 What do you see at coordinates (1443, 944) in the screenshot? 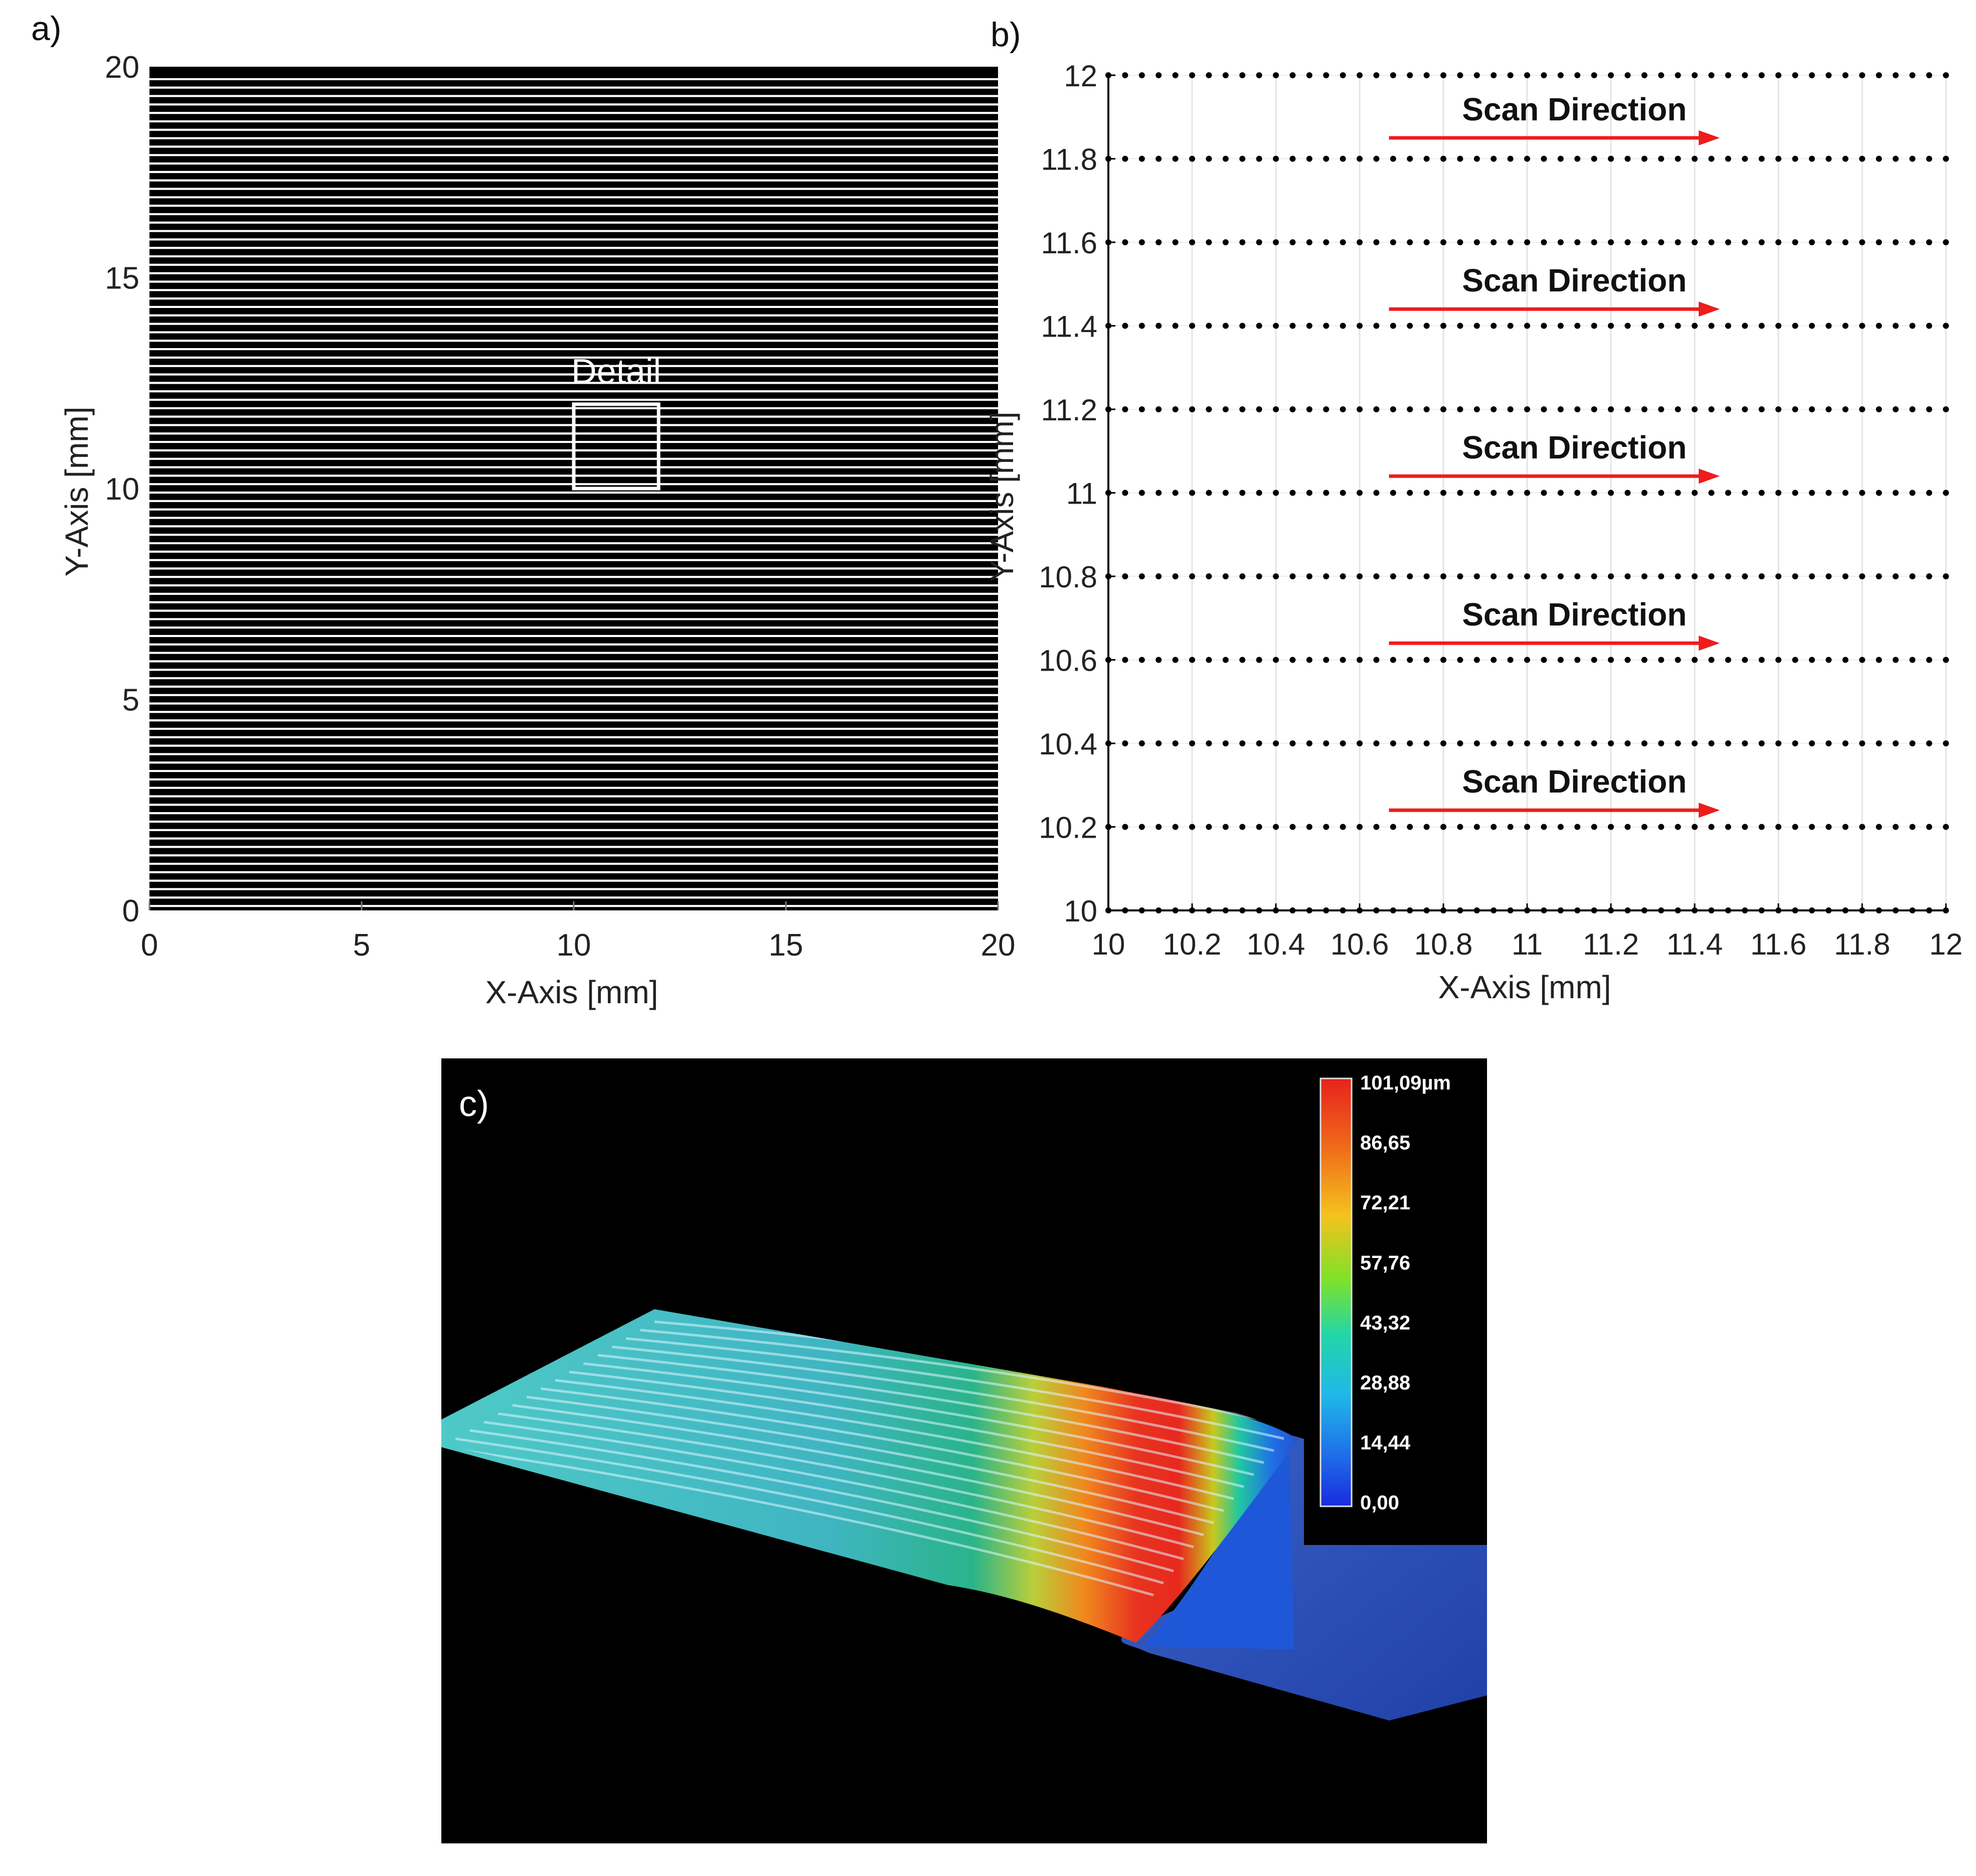
I see `x-tick-label: 10.8` at bounding box center [1443, 944].